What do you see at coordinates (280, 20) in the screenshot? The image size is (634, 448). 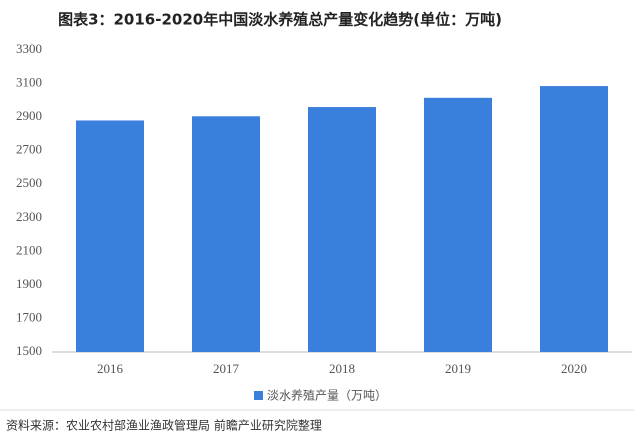 I see `chart-title: 图表3：2016-2020年中国淡水养殖总产量变化趋势(单位：万吨)` at bounding box center [280, 20].